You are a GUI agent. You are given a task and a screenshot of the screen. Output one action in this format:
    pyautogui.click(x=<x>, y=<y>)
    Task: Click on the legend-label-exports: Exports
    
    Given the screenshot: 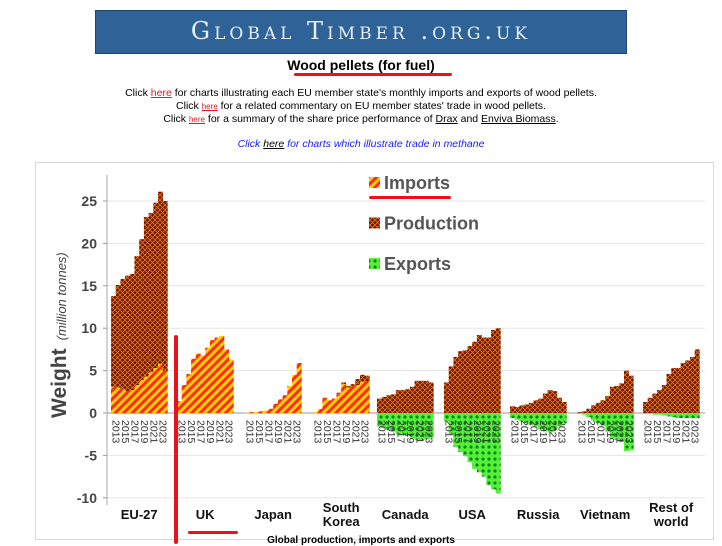 What is the action you would take?
    pyautogui.click(x=417, y=264)
    